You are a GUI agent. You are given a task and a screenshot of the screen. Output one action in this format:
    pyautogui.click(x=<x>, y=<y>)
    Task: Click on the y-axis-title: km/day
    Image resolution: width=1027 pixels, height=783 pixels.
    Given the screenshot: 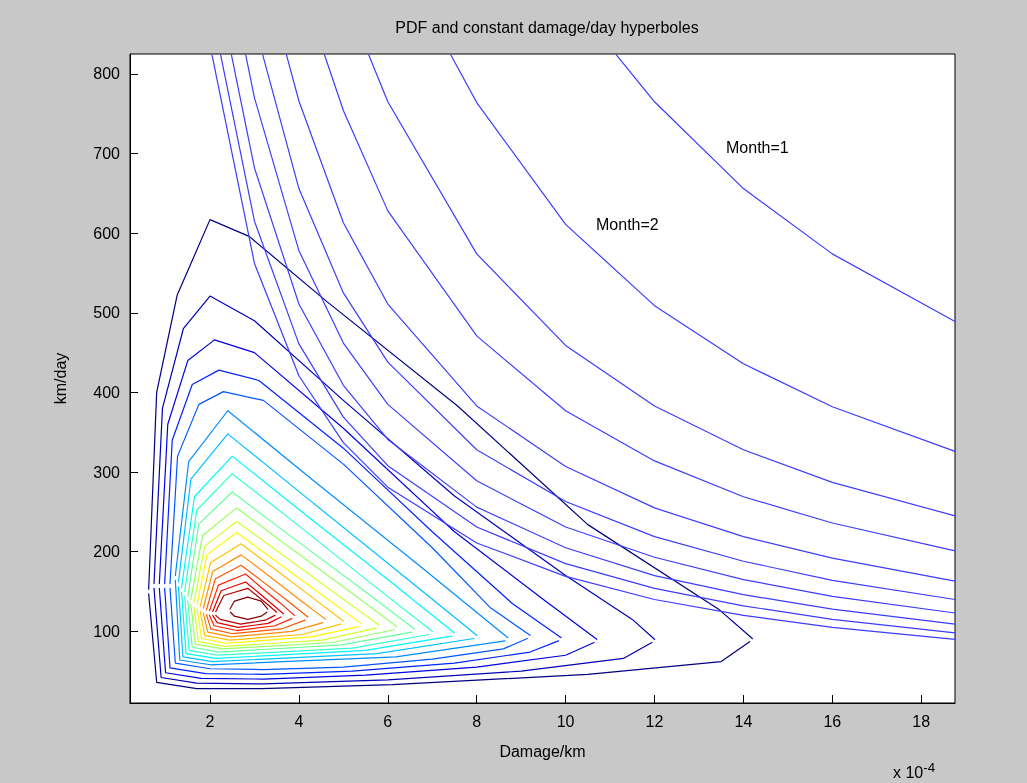 What is the action you would take?
    pyautogui.click(x=60, y=378)
    